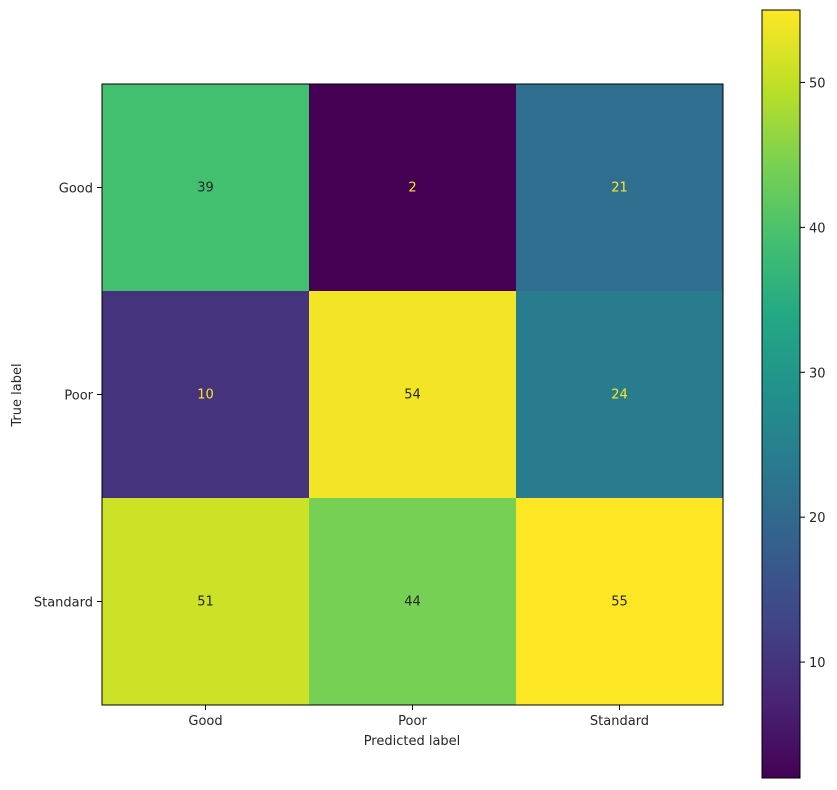 The height and width of the screenshot is (790, 837). I want to click on cell-value-label: 39, so click(205, 188).